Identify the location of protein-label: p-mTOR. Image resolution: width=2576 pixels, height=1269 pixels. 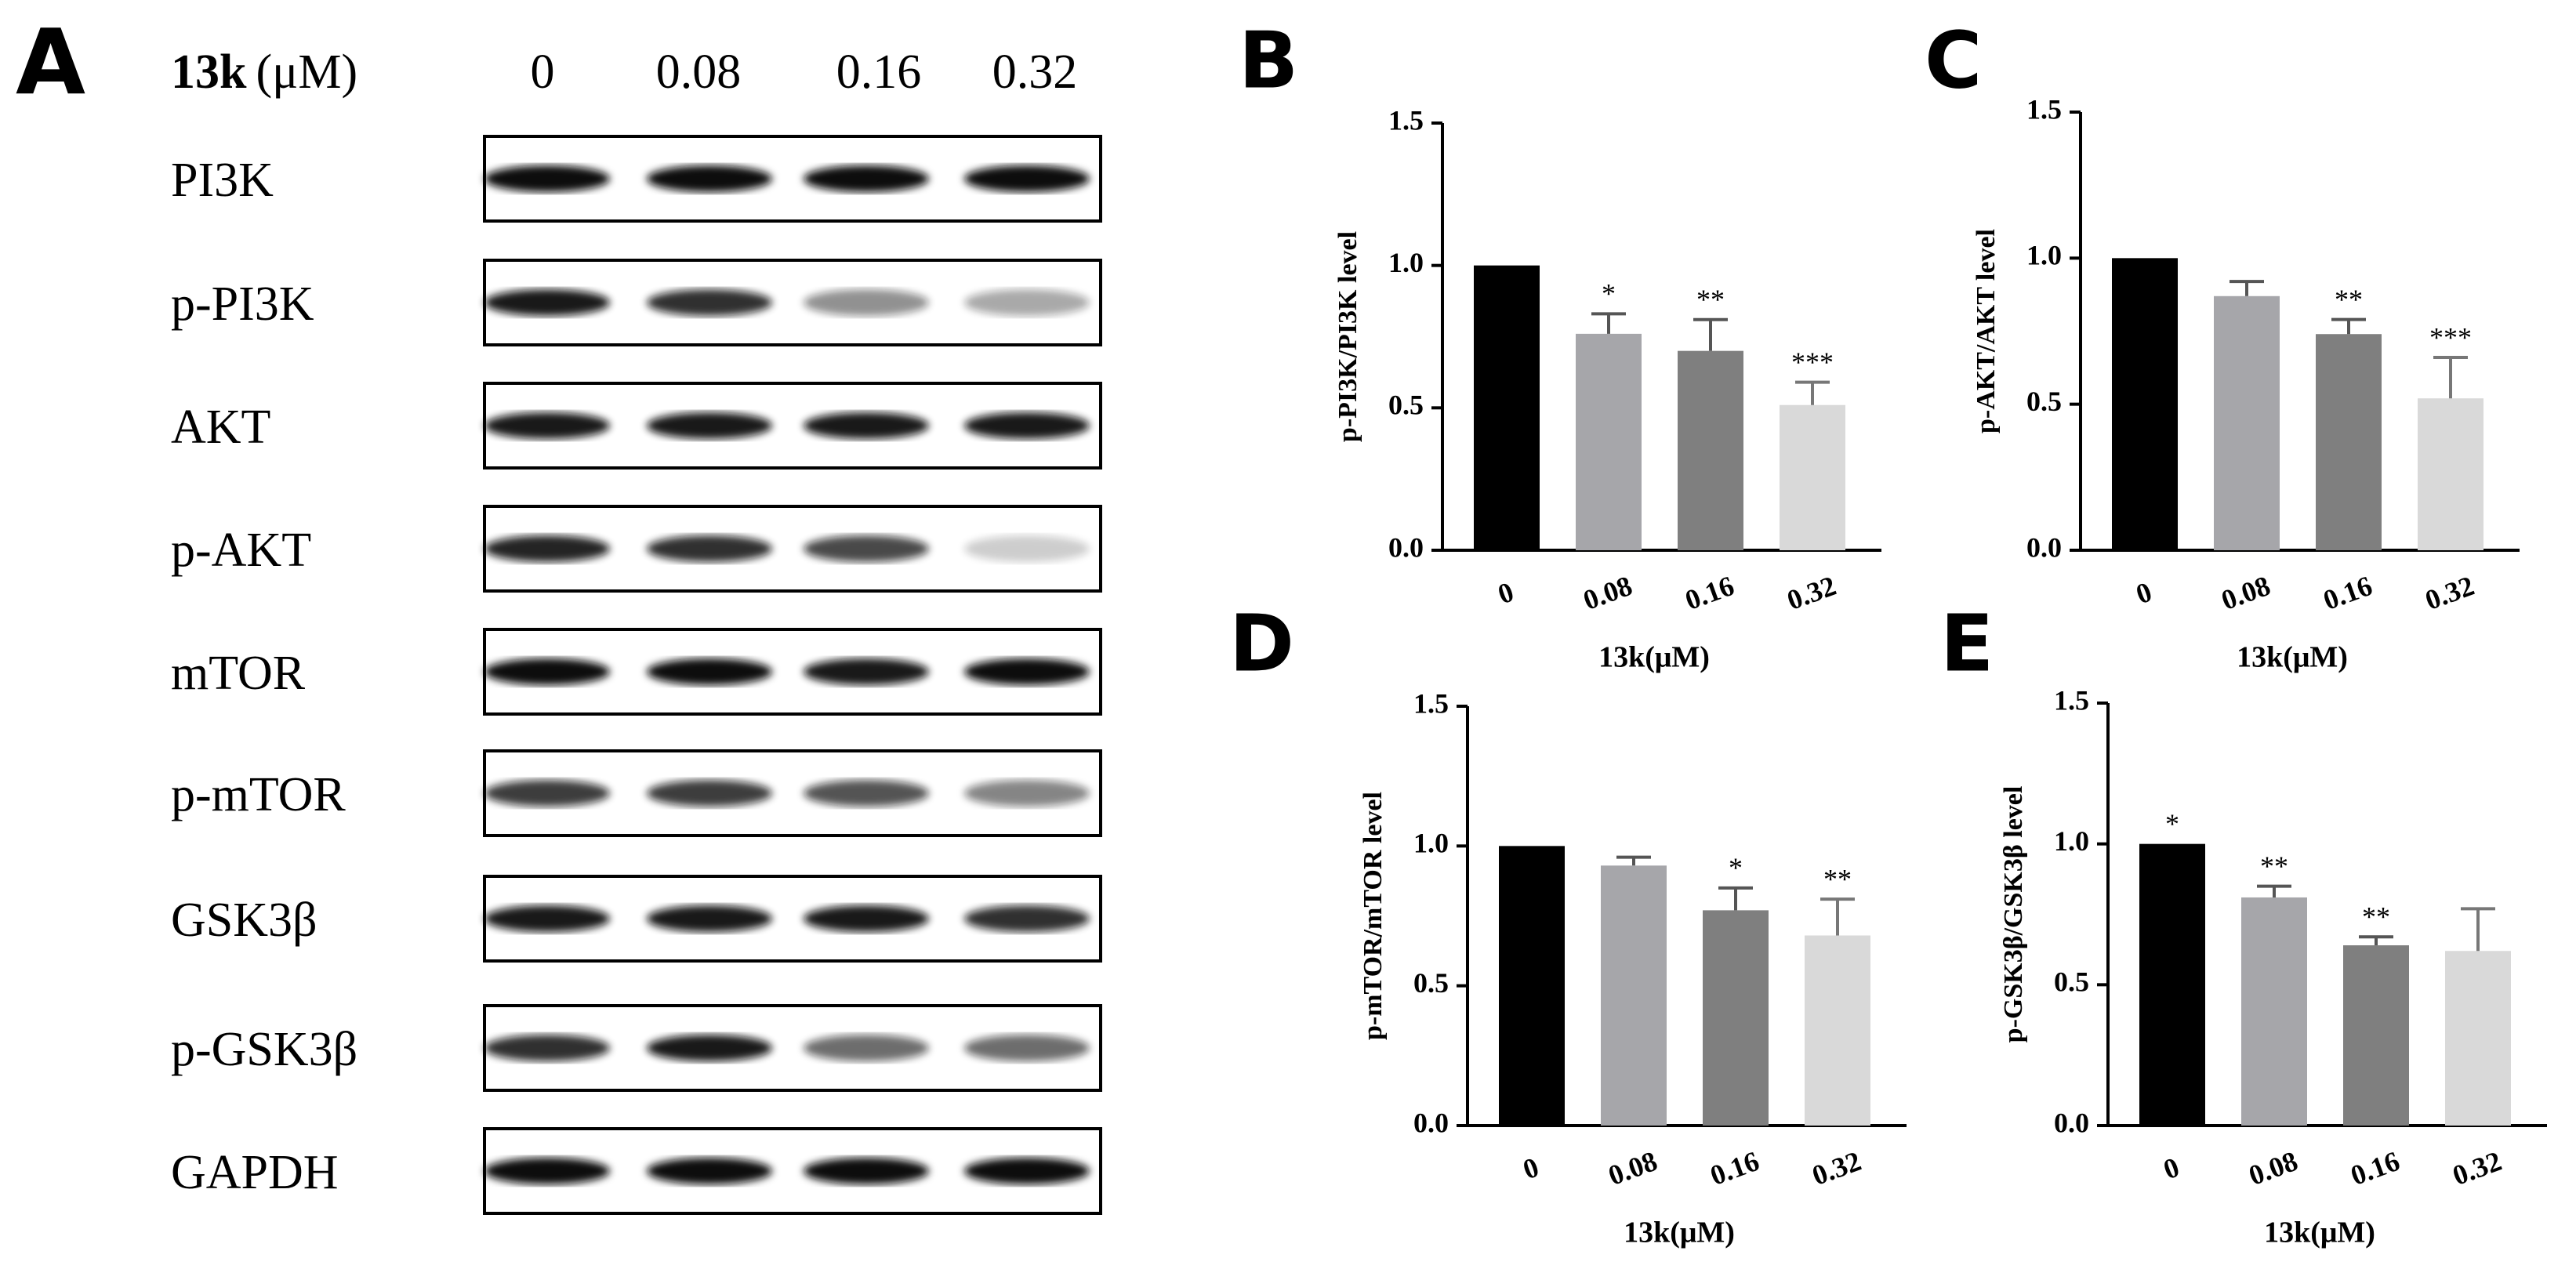
(258, 794).